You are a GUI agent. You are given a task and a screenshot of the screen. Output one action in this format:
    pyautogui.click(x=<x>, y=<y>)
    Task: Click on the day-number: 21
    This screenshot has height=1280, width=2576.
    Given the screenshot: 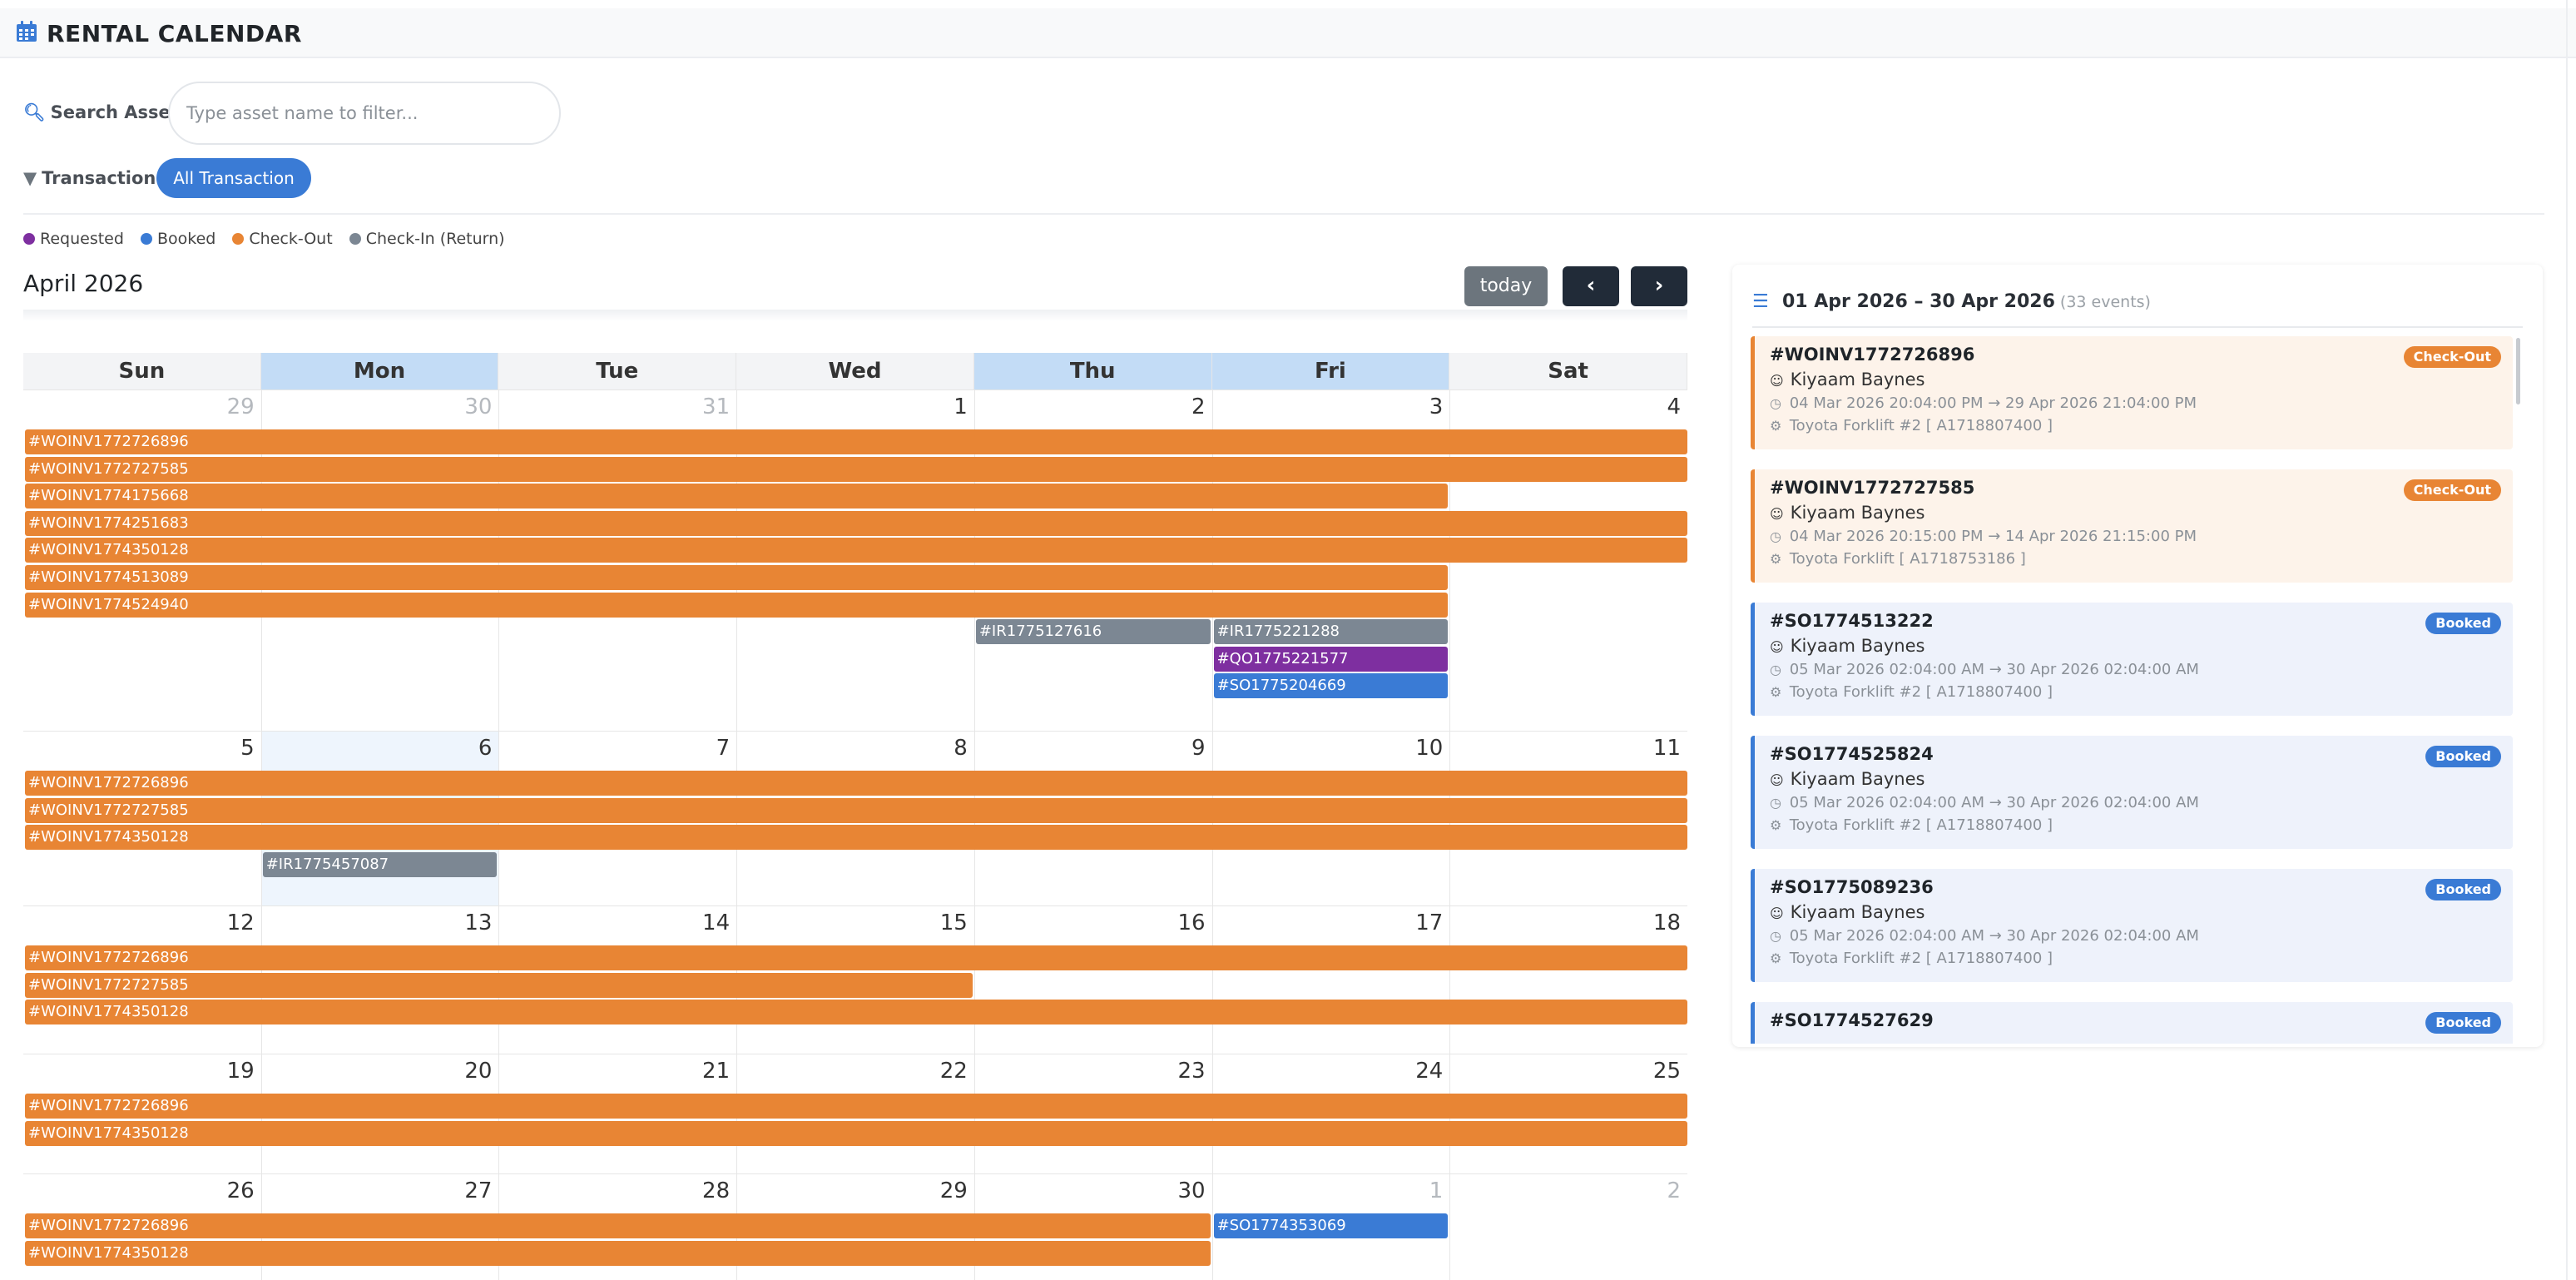 What is the action you would take?
    pyautogui.click(x=717, y=1071)
    